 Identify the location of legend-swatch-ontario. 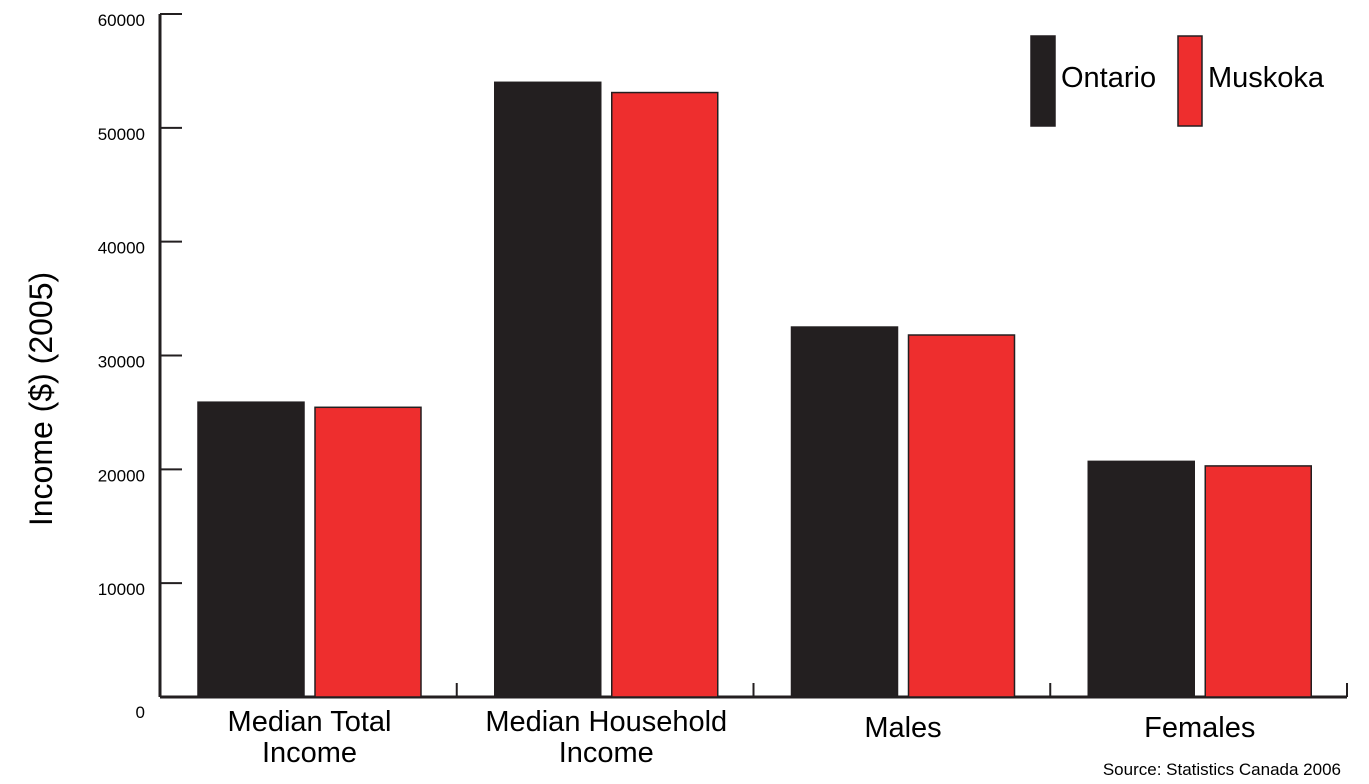
(1043, 81).